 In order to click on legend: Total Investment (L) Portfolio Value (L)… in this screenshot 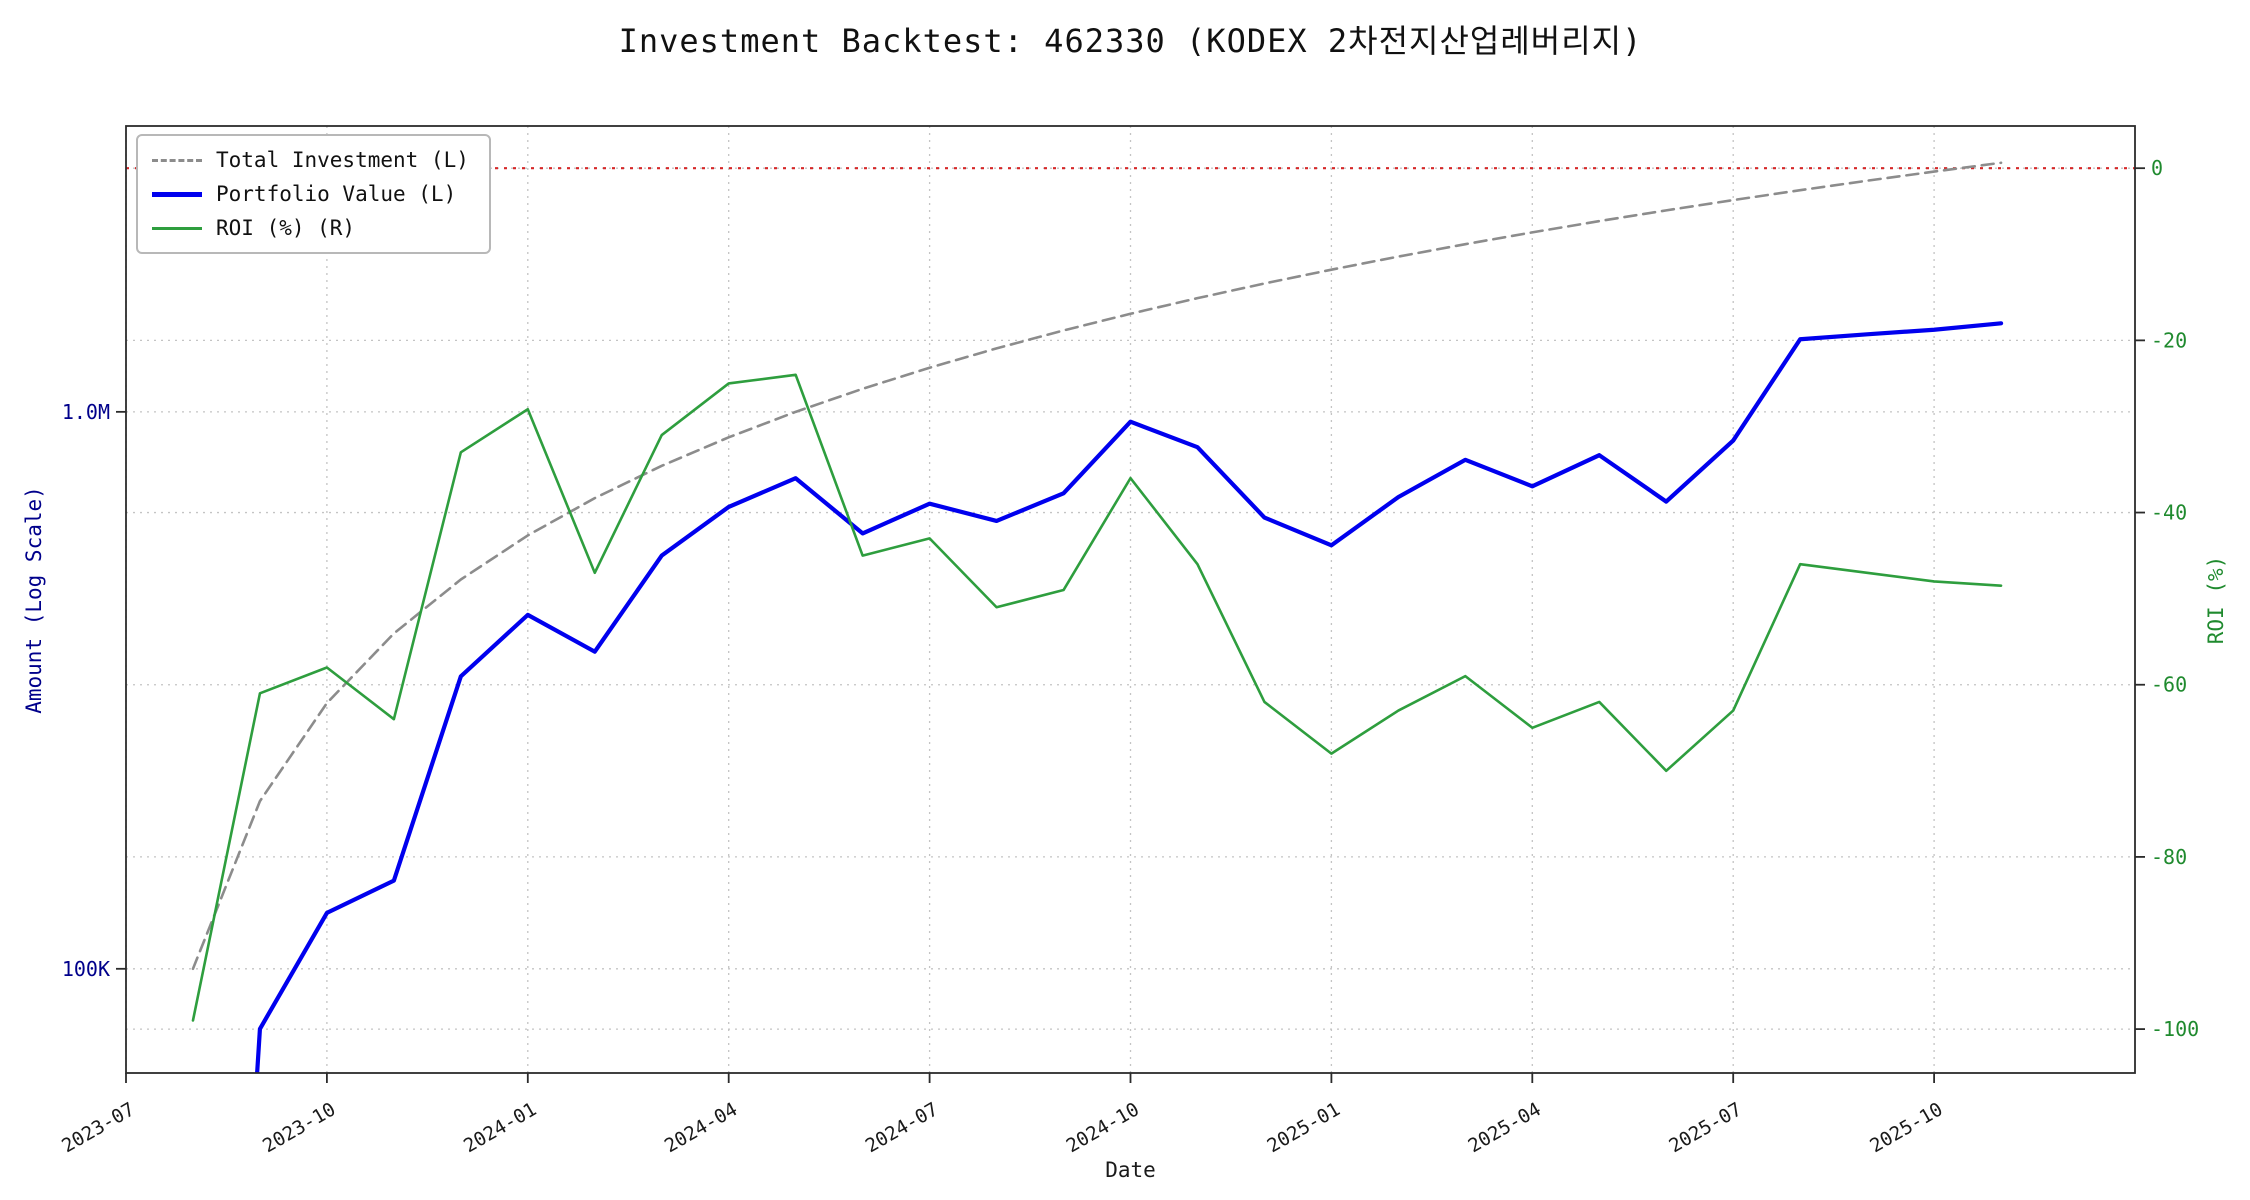, I will do `click(313, 194)`.